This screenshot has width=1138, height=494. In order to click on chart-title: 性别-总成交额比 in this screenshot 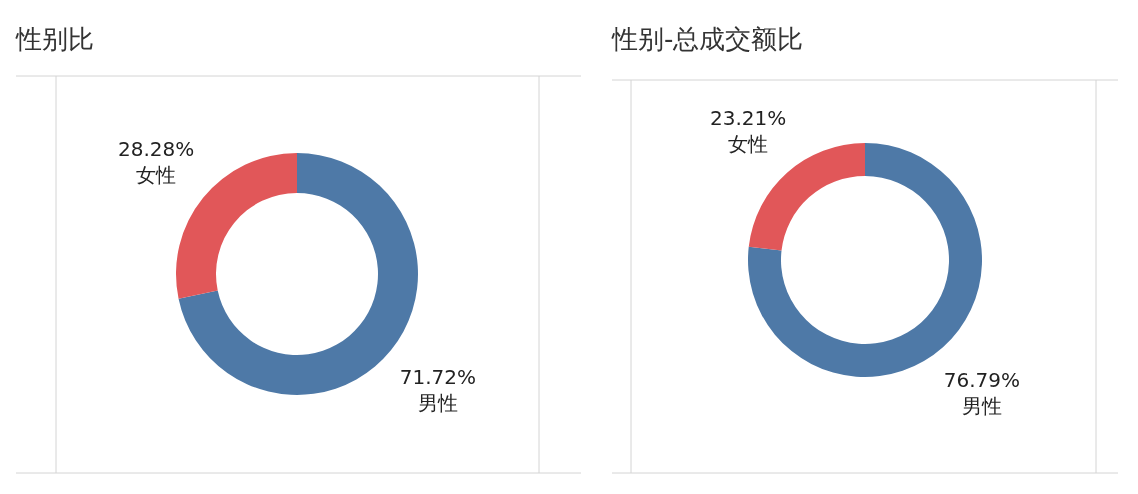, I will do `click(707, 39)`.